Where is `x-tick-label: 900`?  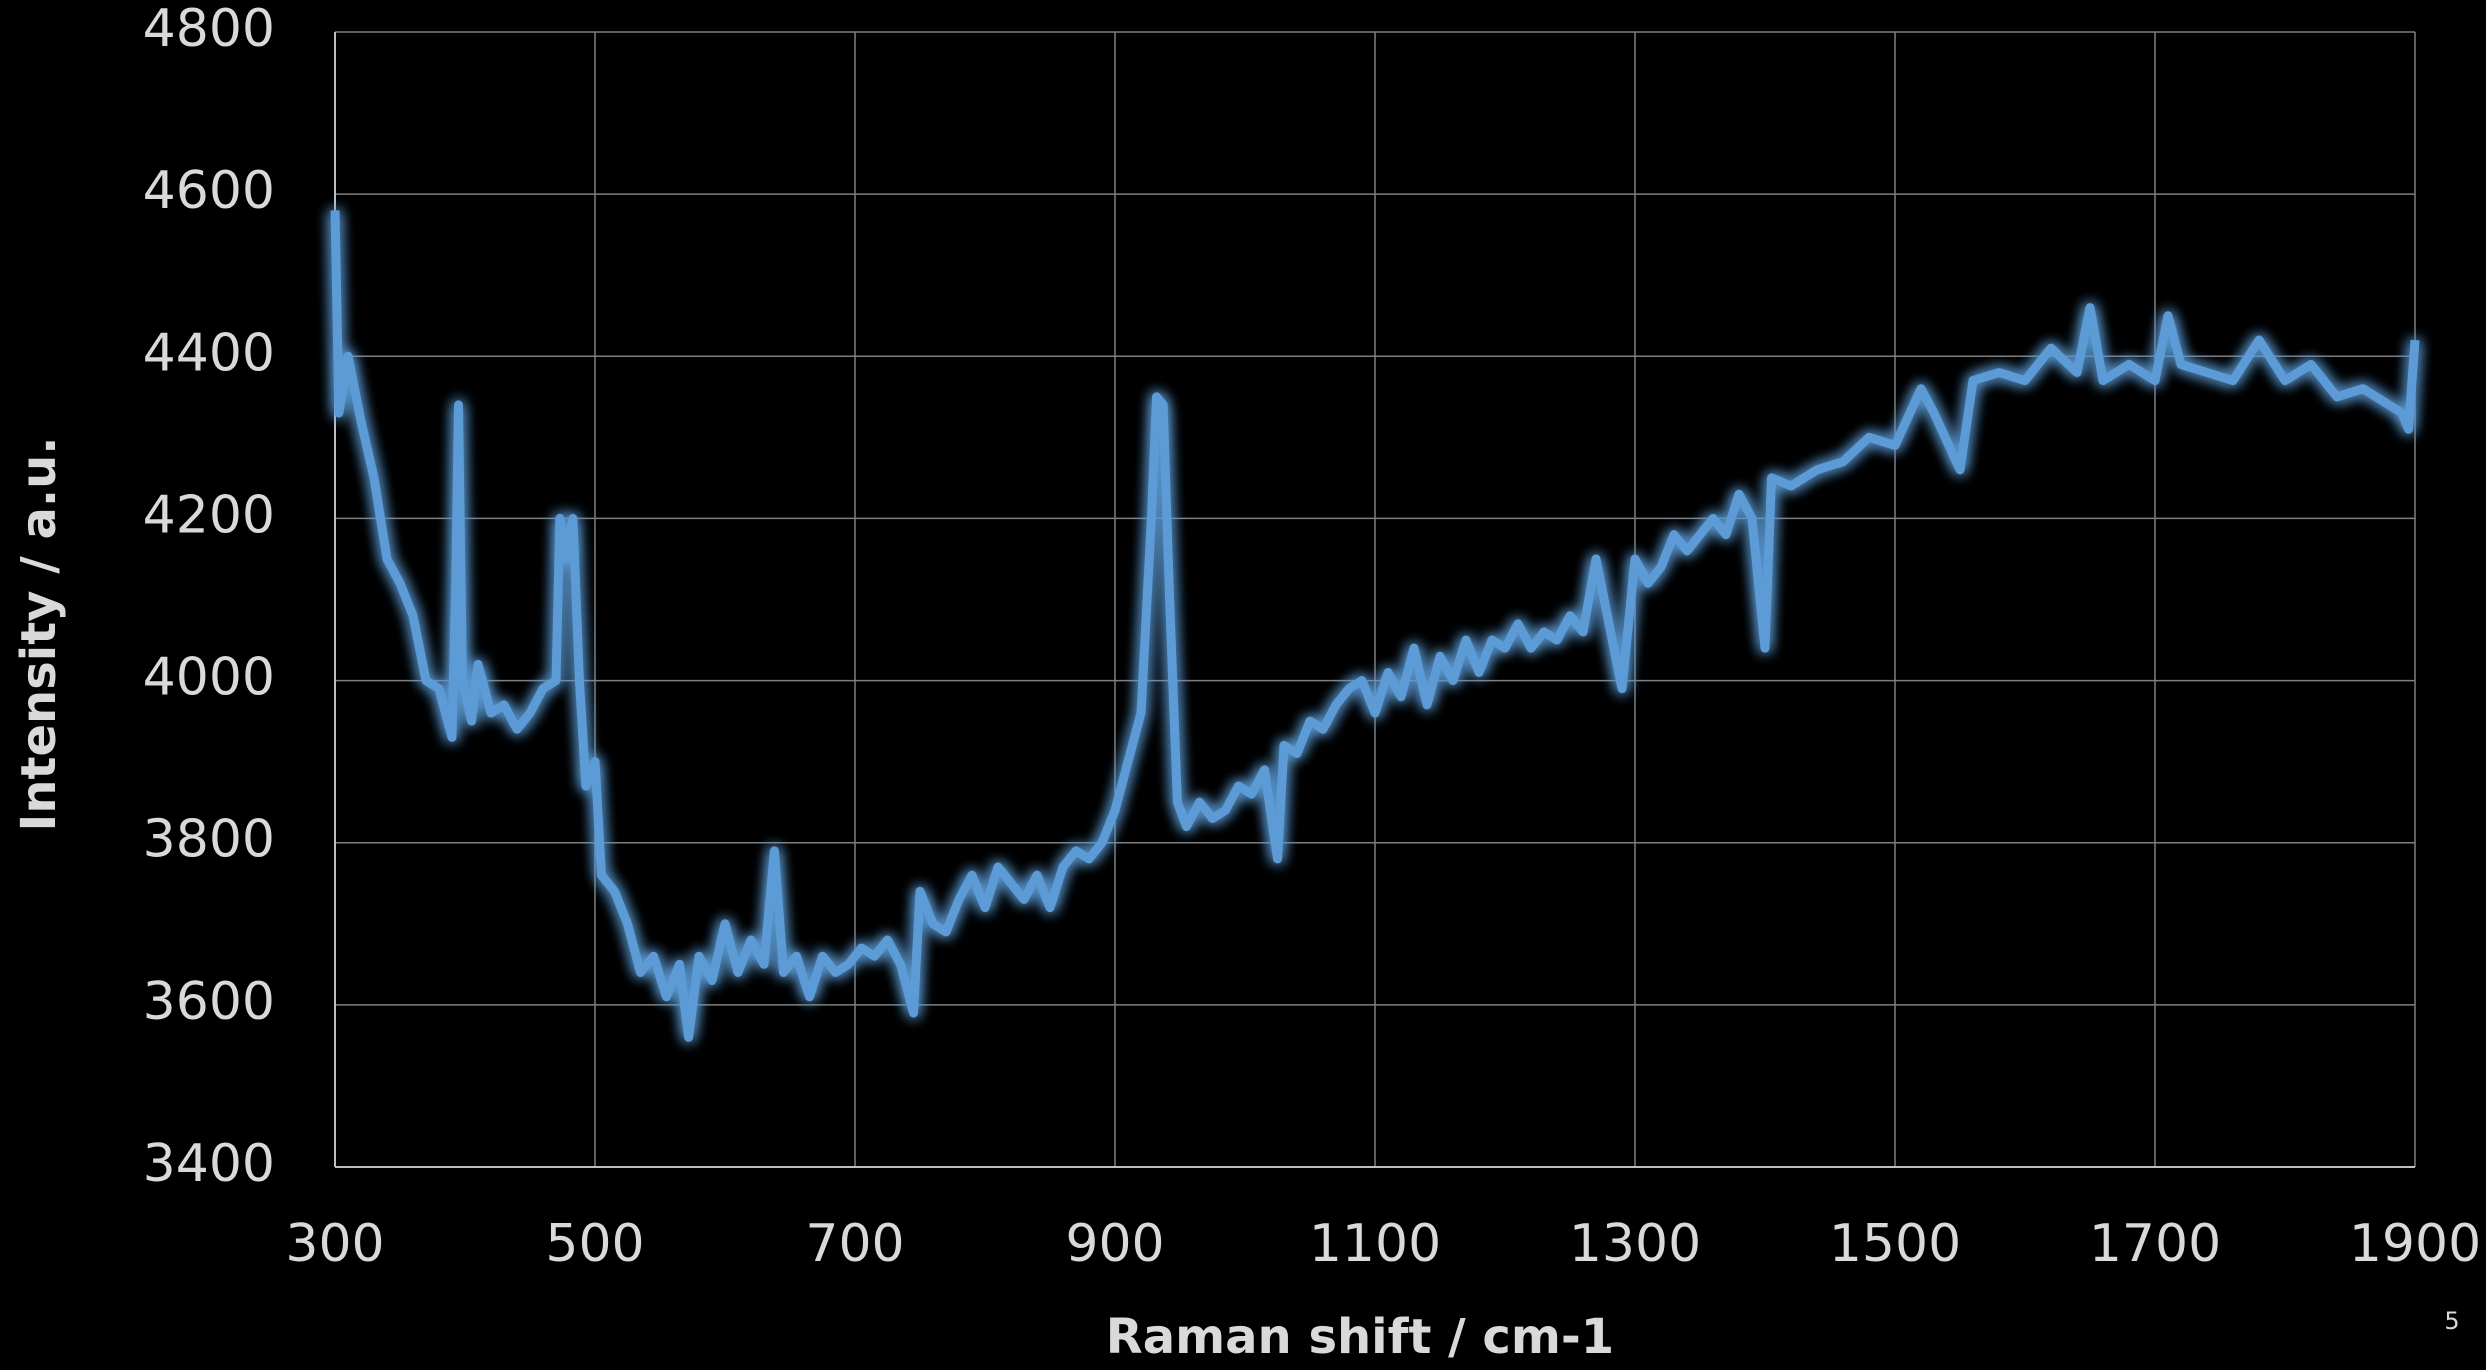
x-tick-label: 900 is located at coordinates (1114, 1244).